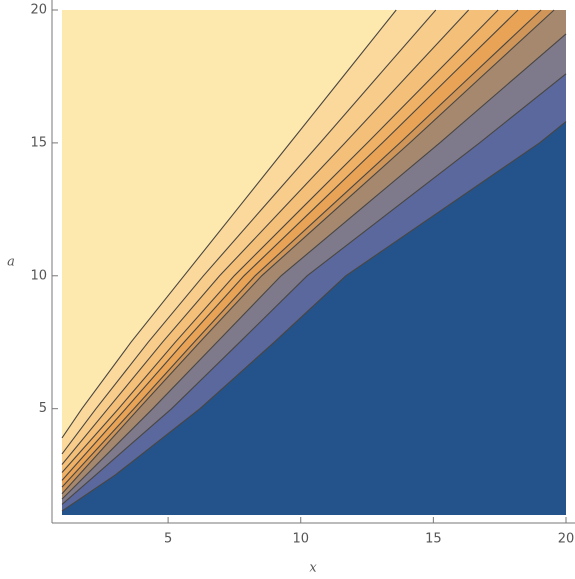 This screenshot has width=575, height=579. I want to click on x-tick-label: 15, so click(433, 539).